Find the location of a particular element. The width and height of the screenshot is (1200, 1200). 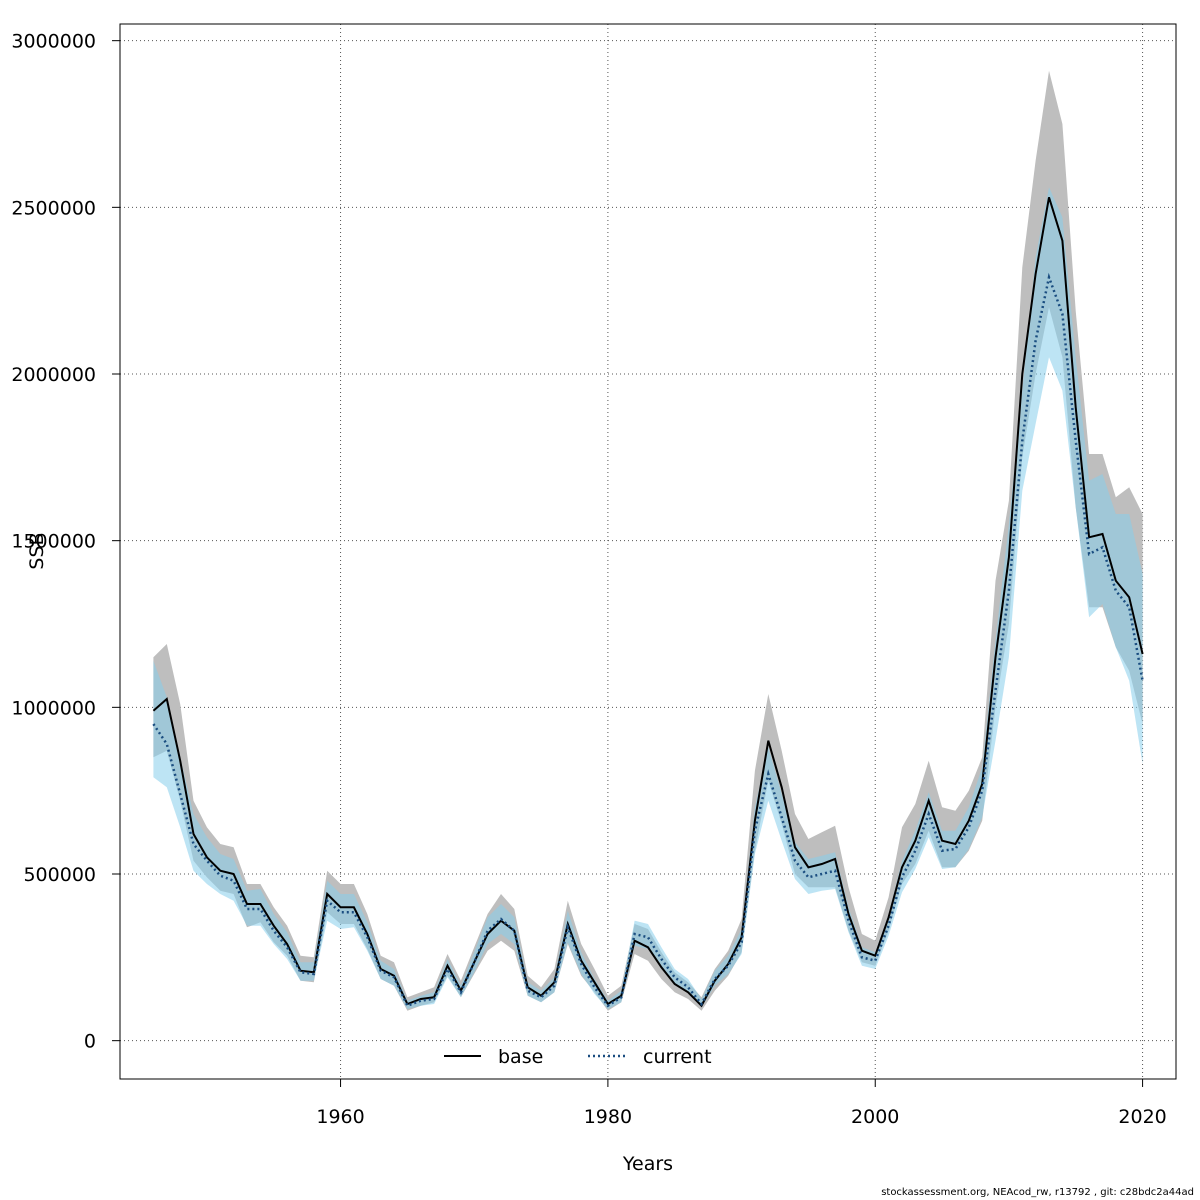

x-tick-label: 1960 is located at coordinates (340, 1117).